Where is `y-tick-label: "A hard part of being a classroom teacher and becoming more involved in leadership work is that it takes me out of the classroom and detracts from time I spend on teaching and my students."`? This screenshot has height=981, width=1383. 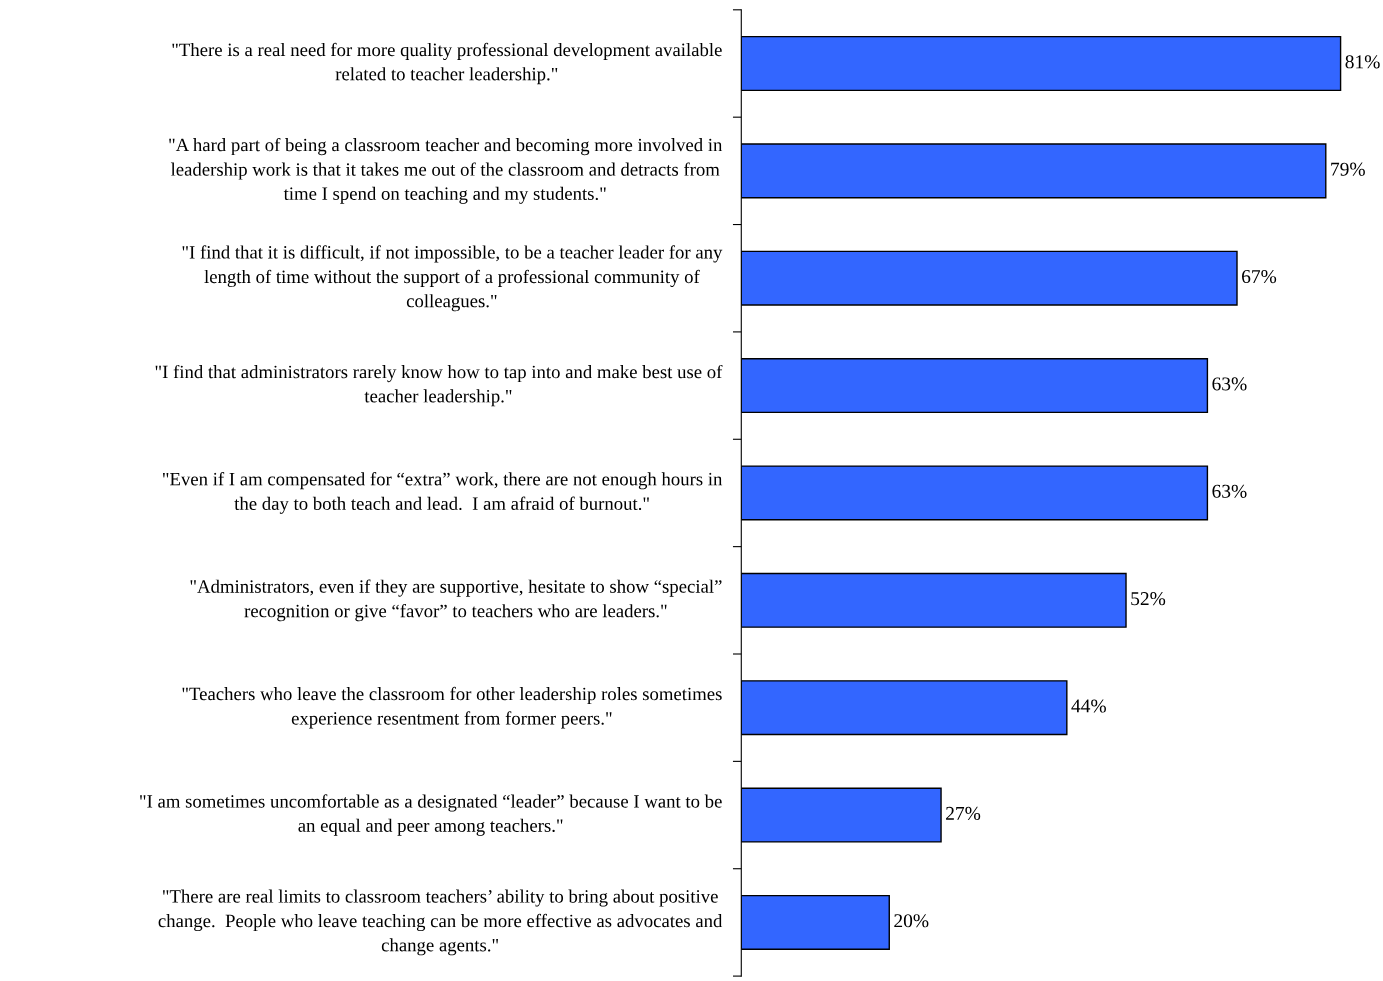
y-tick-label: "A hard part of being a classroom teacher and becoming more involved in leadership work is that it takes me out of the classroom and detracts from time I spend on teaching and my students." is located at coordinates (446, 170).